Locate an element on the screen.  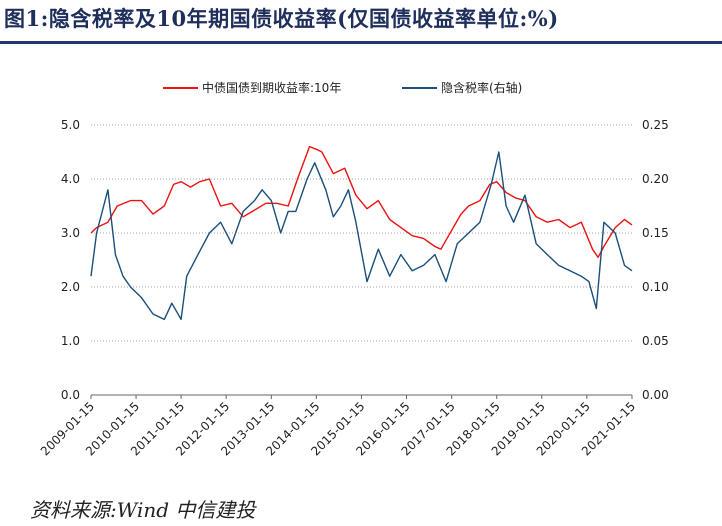
right-y-axis: 0.00 0.05 0.10 0.15 0.20 0.25 is located at coordinates (655, 260).